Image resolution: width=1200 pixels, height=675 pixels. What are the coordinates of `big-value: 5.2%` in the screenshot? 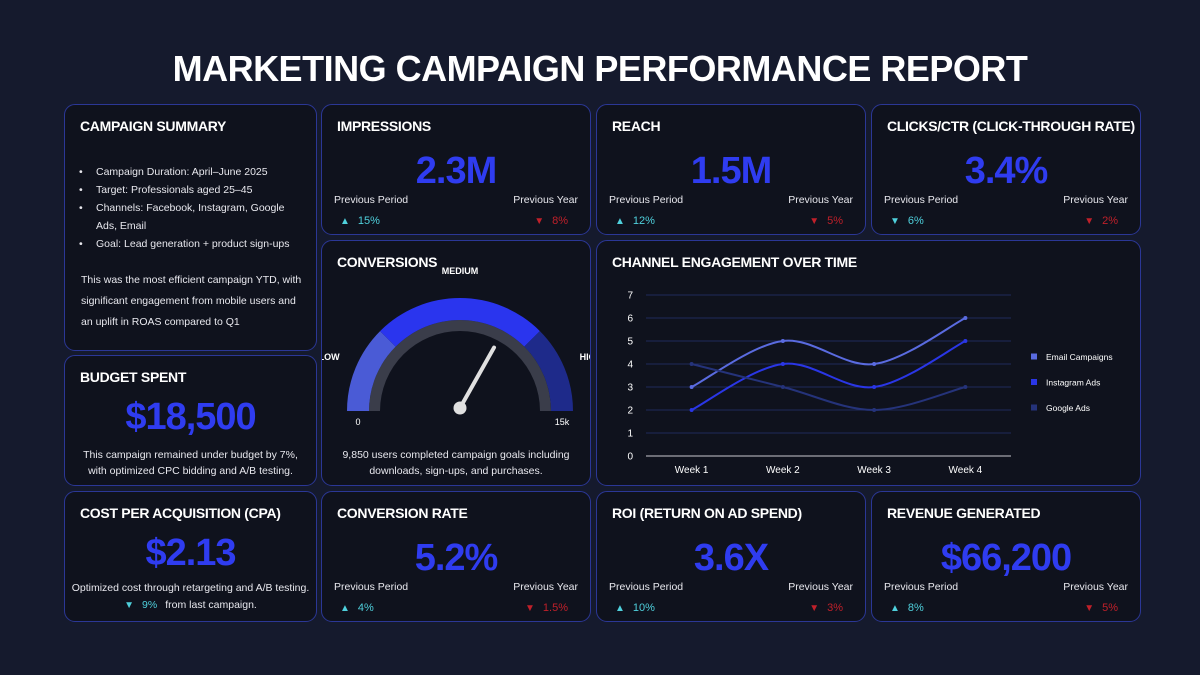 It's located at (456, 558).